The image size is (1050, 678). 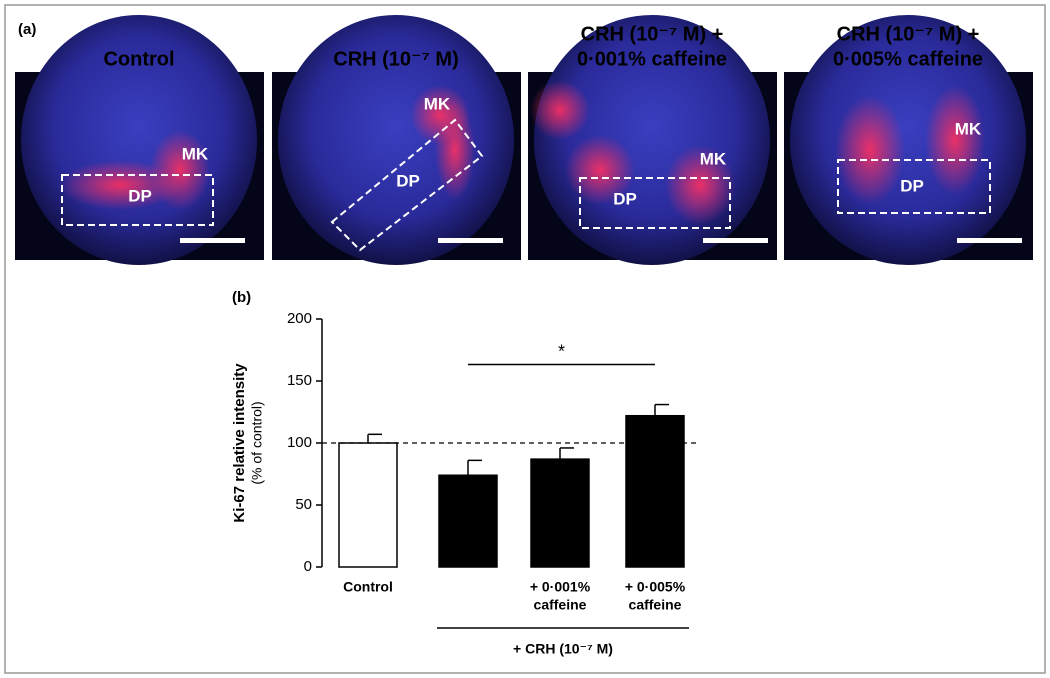 I want to click on y-axis-label: (% of control), so click(x=257, y=442).